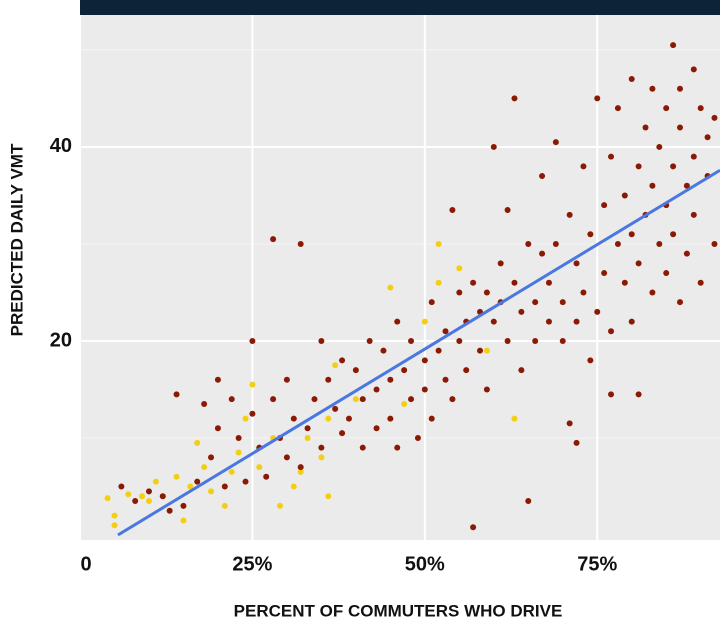 This screenshot has width=720, height=623. Describe the element at coordinates (252, 564) in the screenshot. I see `x-tick-label: 25%` at that location.